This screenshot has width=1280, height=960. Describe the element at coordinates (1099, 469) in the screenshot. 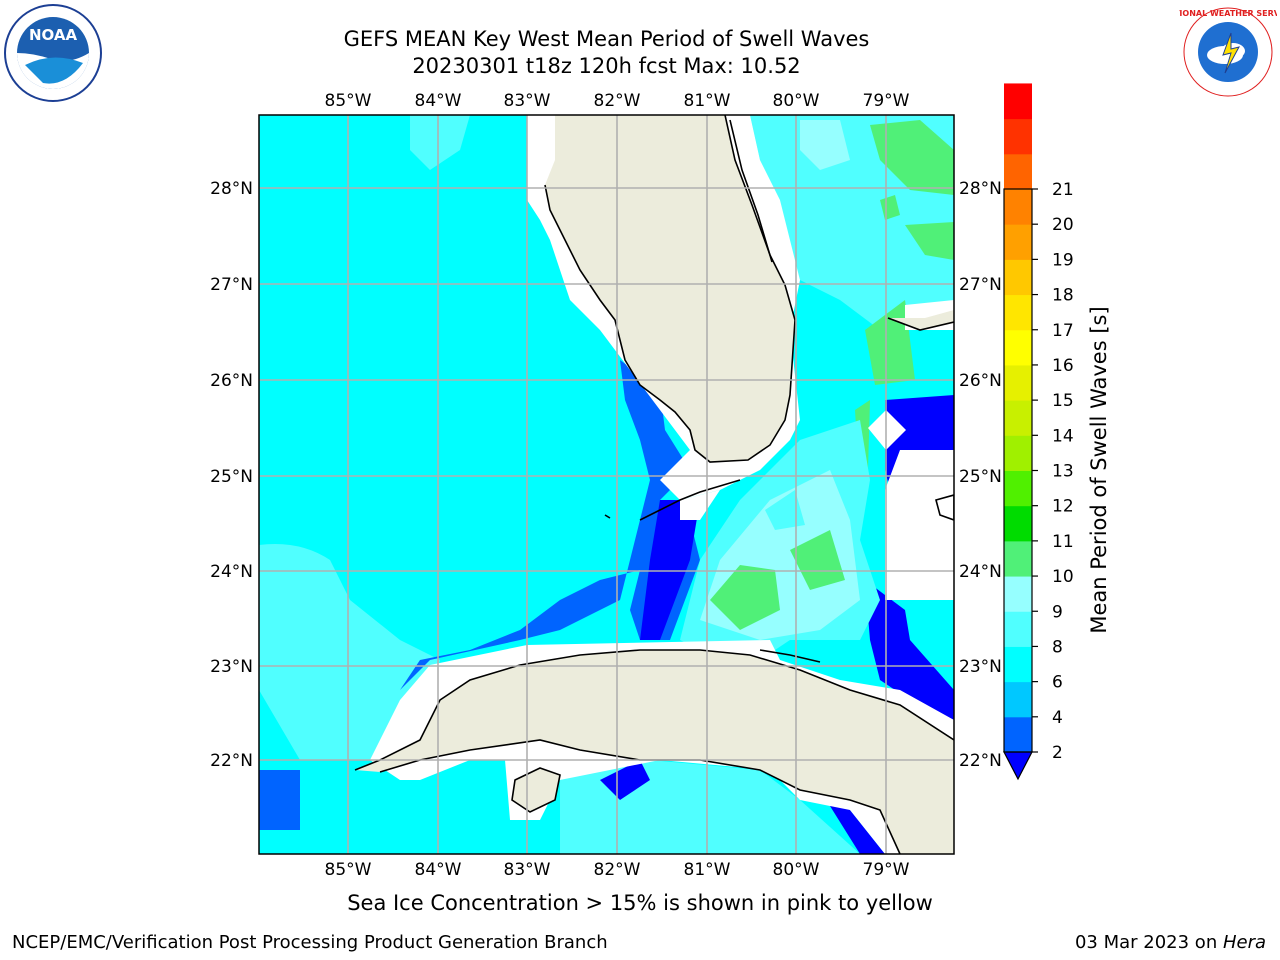

I see `colorbar-label: Mean Period of Swell Waves [s]` at that location.